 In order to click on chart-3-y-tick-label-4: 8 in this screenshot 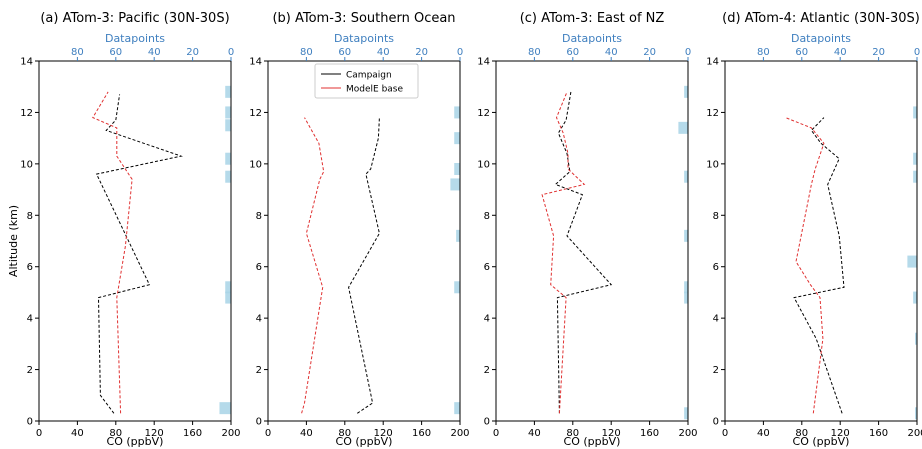, I will do `click(716, 216)`.